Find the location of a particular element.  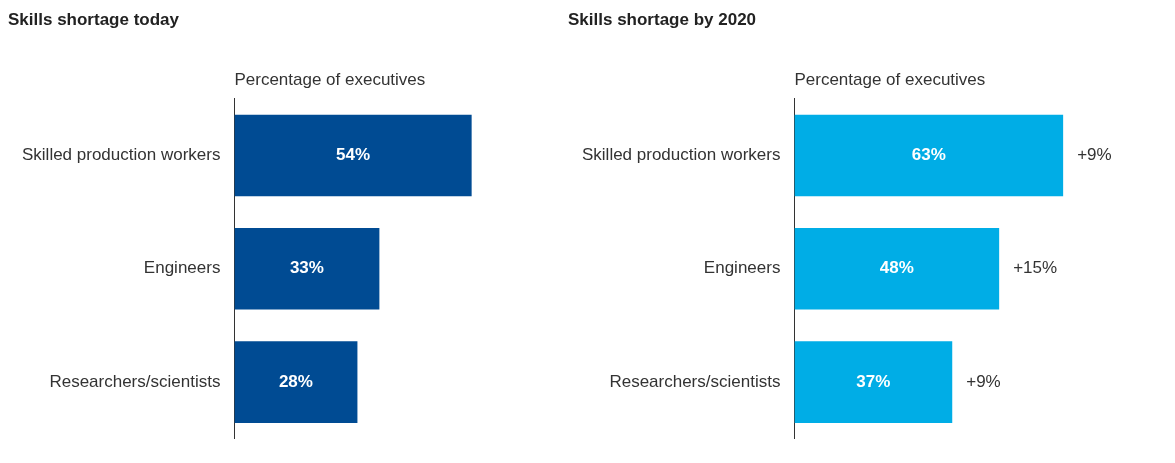

data-label: 37% is located at coordinates (873, 381).